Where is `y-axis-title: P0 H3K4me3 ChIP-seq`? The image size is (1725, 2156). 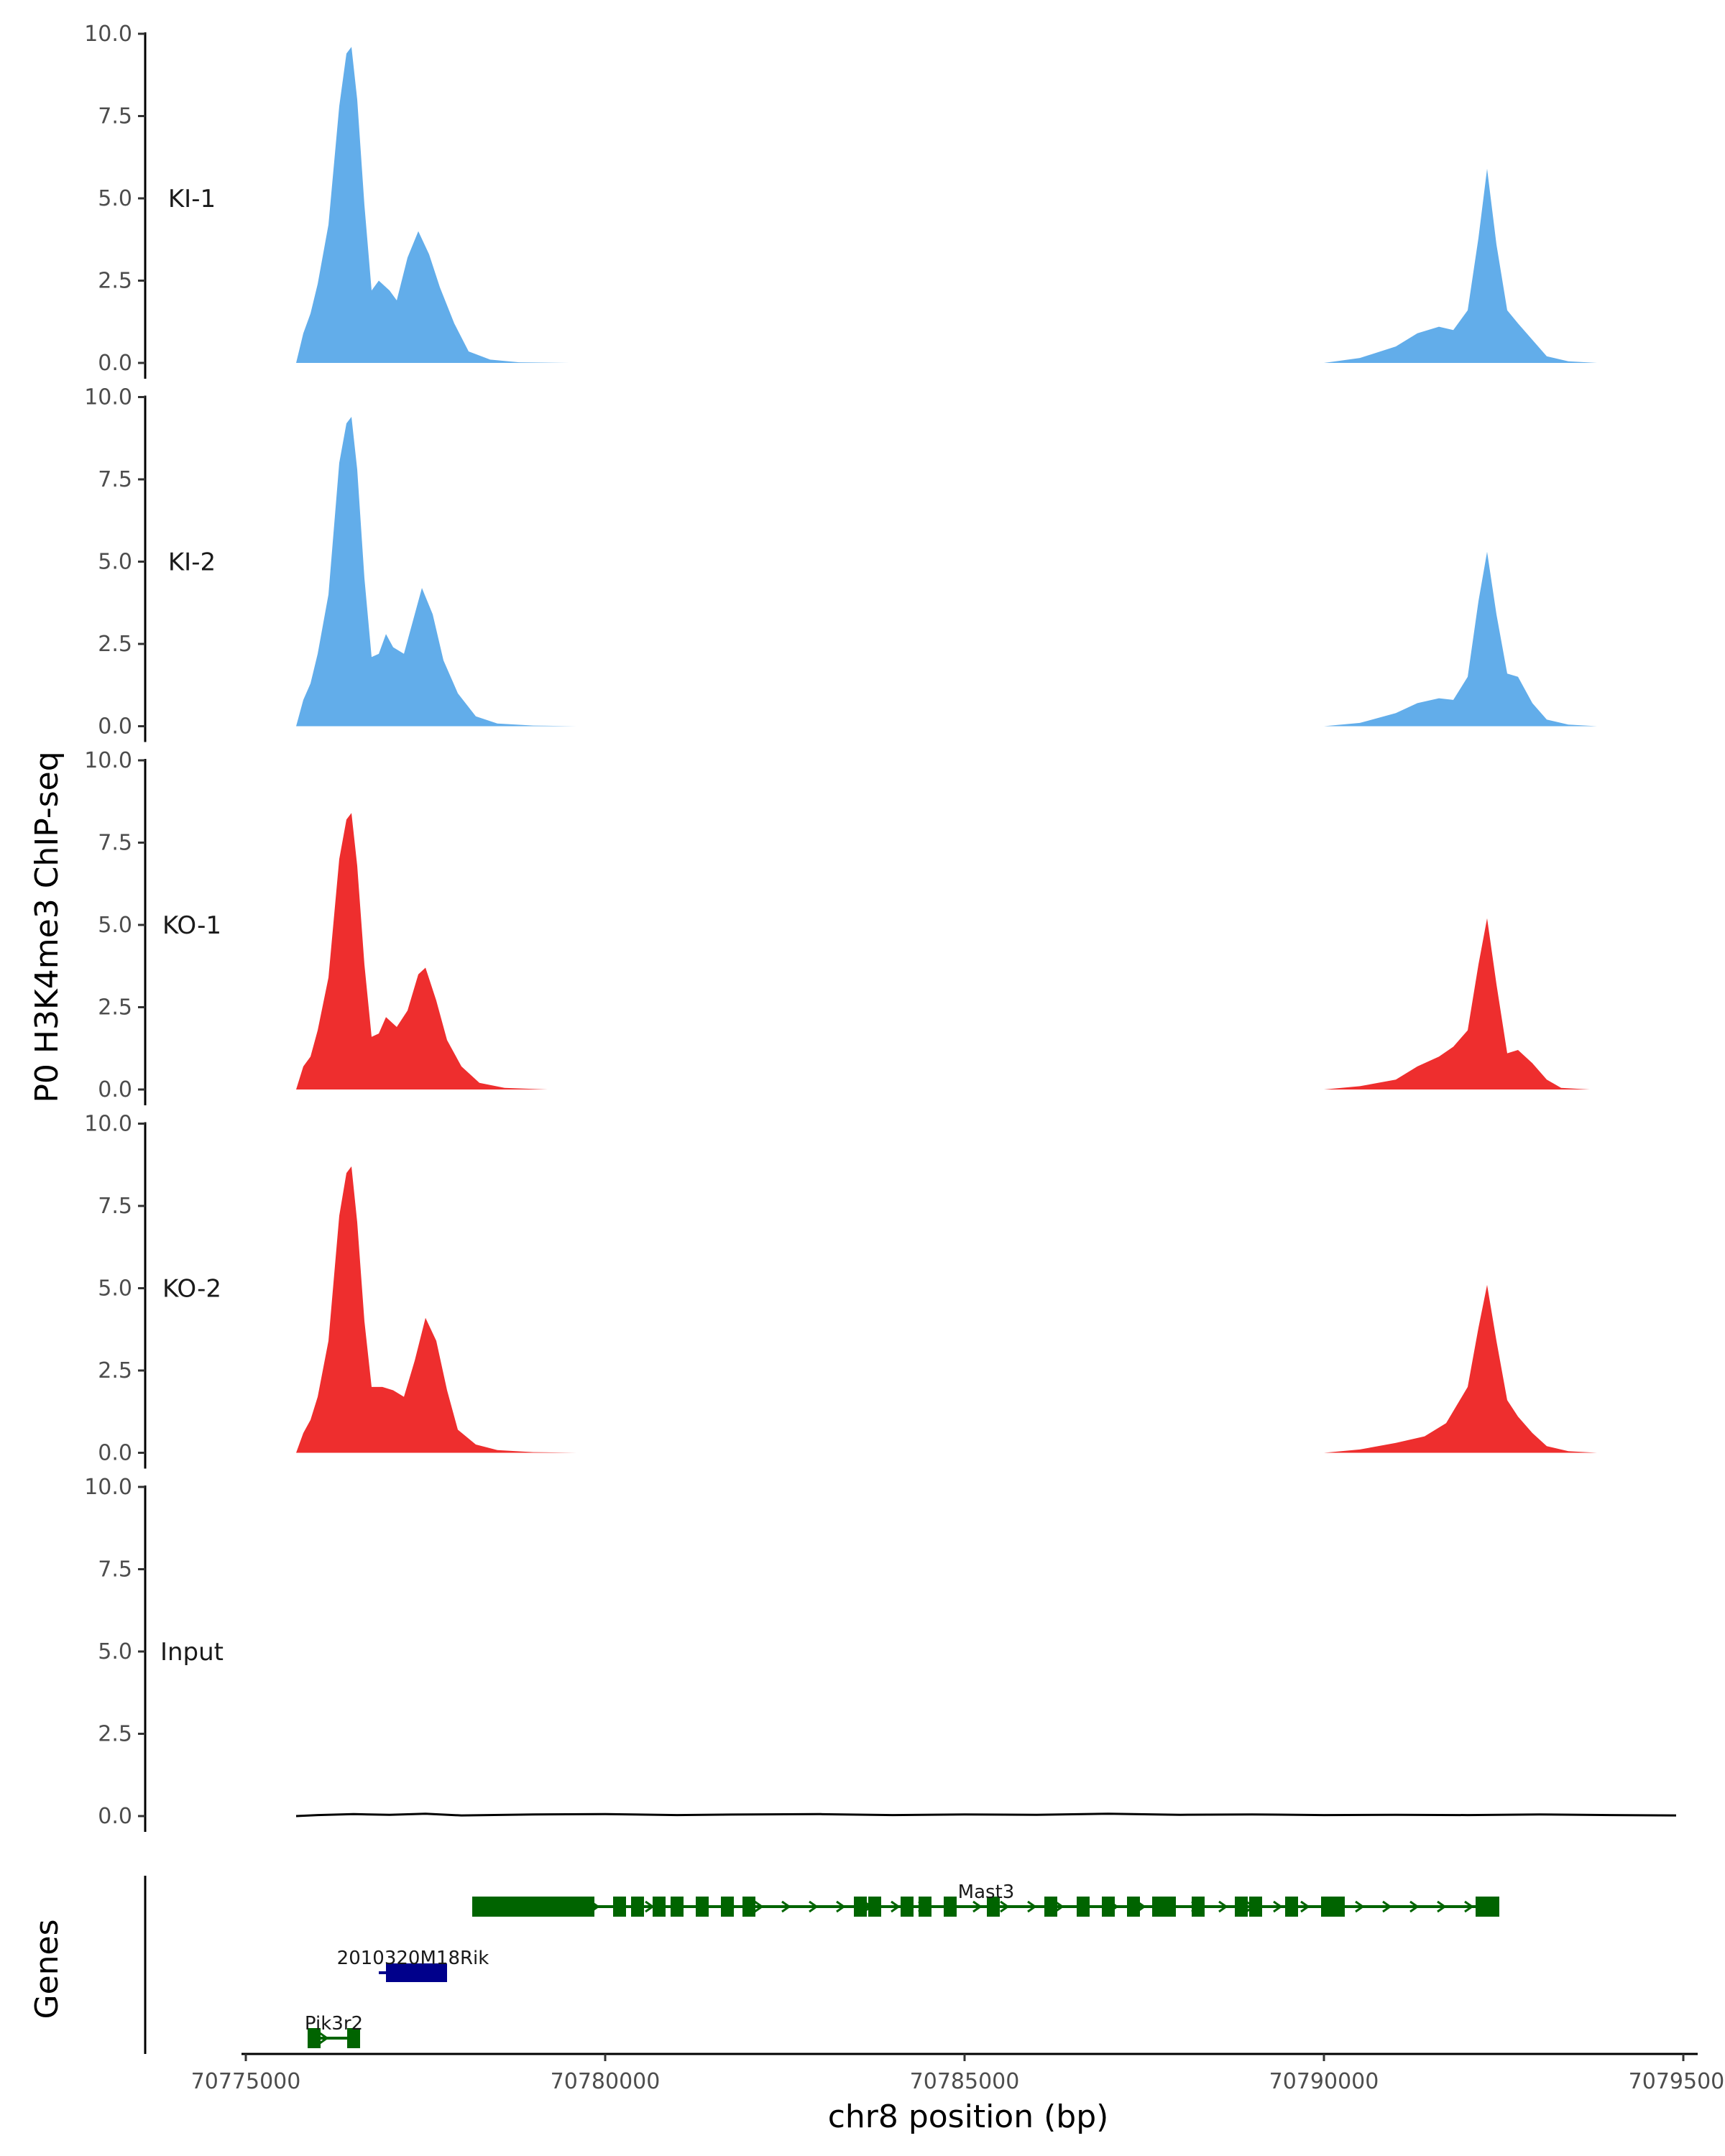
y-axis-title: P0 H3K4me3 ChIP-seq is located at coordinates (47, 927).